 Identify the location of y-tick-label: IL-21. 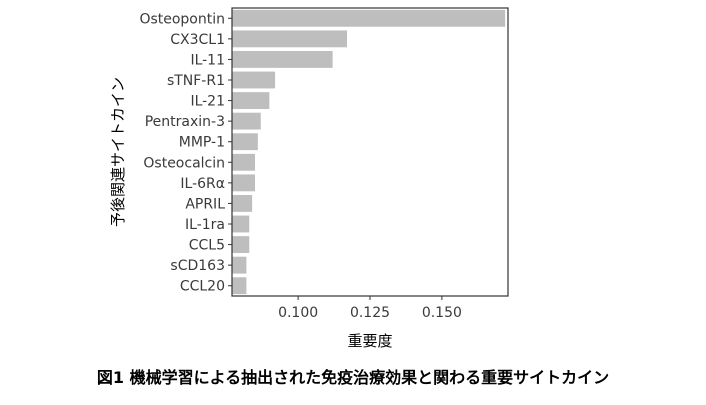
(207, 102).